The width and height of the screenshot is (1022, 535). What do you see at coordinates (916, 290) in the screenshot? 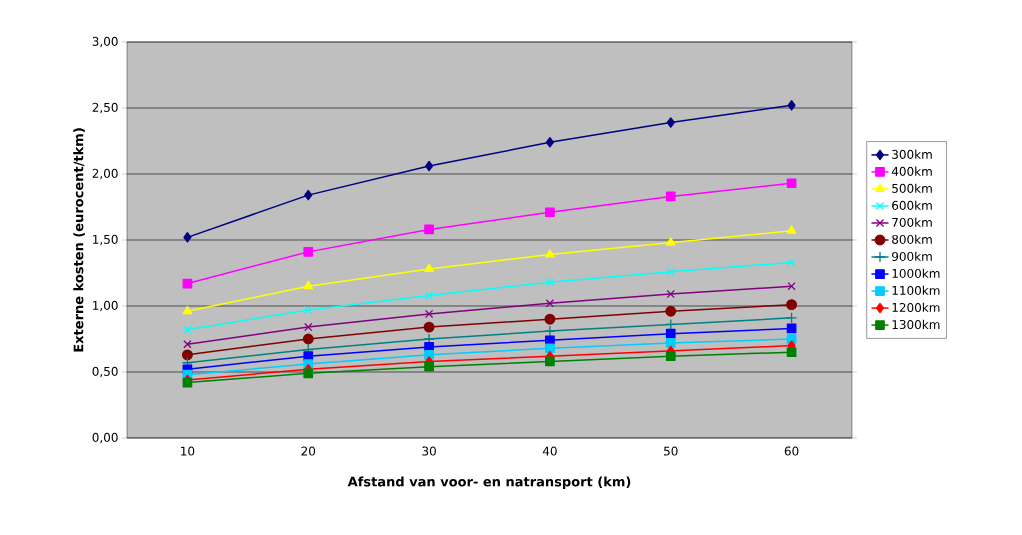
I see `legend-label: 1100km` at bounding box center [916, 290].